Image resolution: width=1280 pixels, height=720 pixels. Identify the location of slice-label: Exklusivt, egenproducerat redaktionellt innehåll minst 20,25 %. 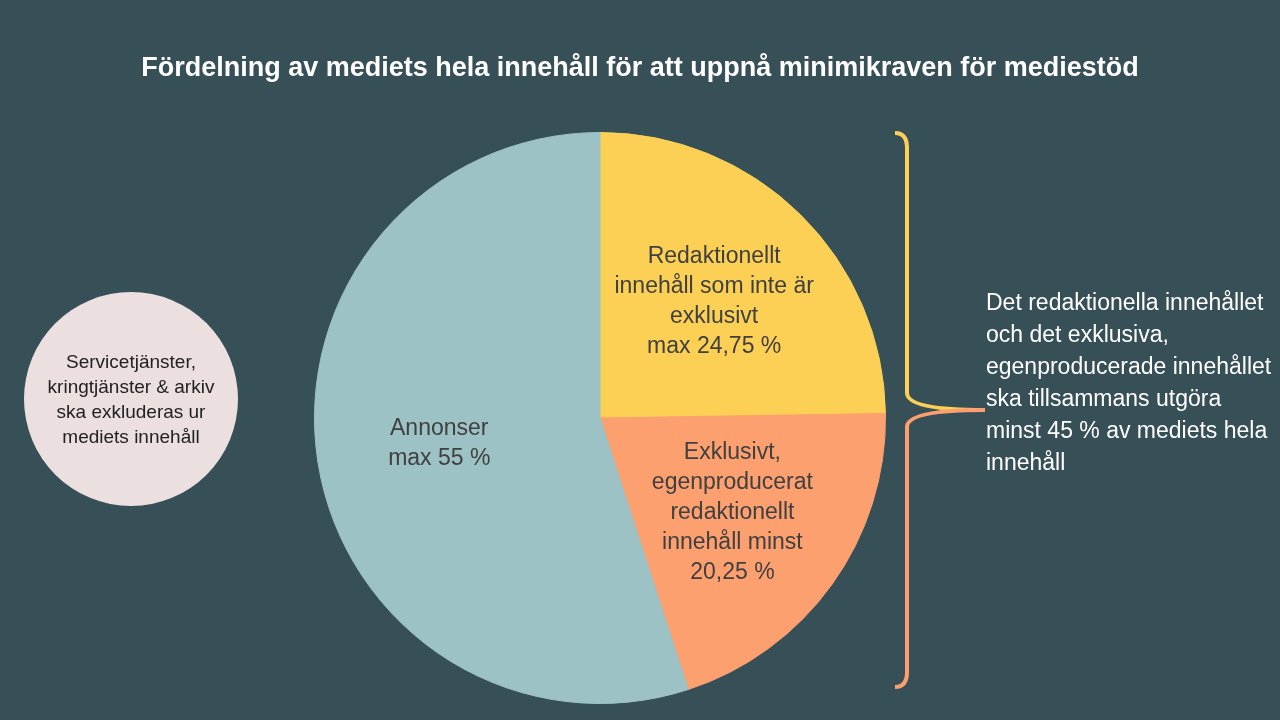
(732, 510).